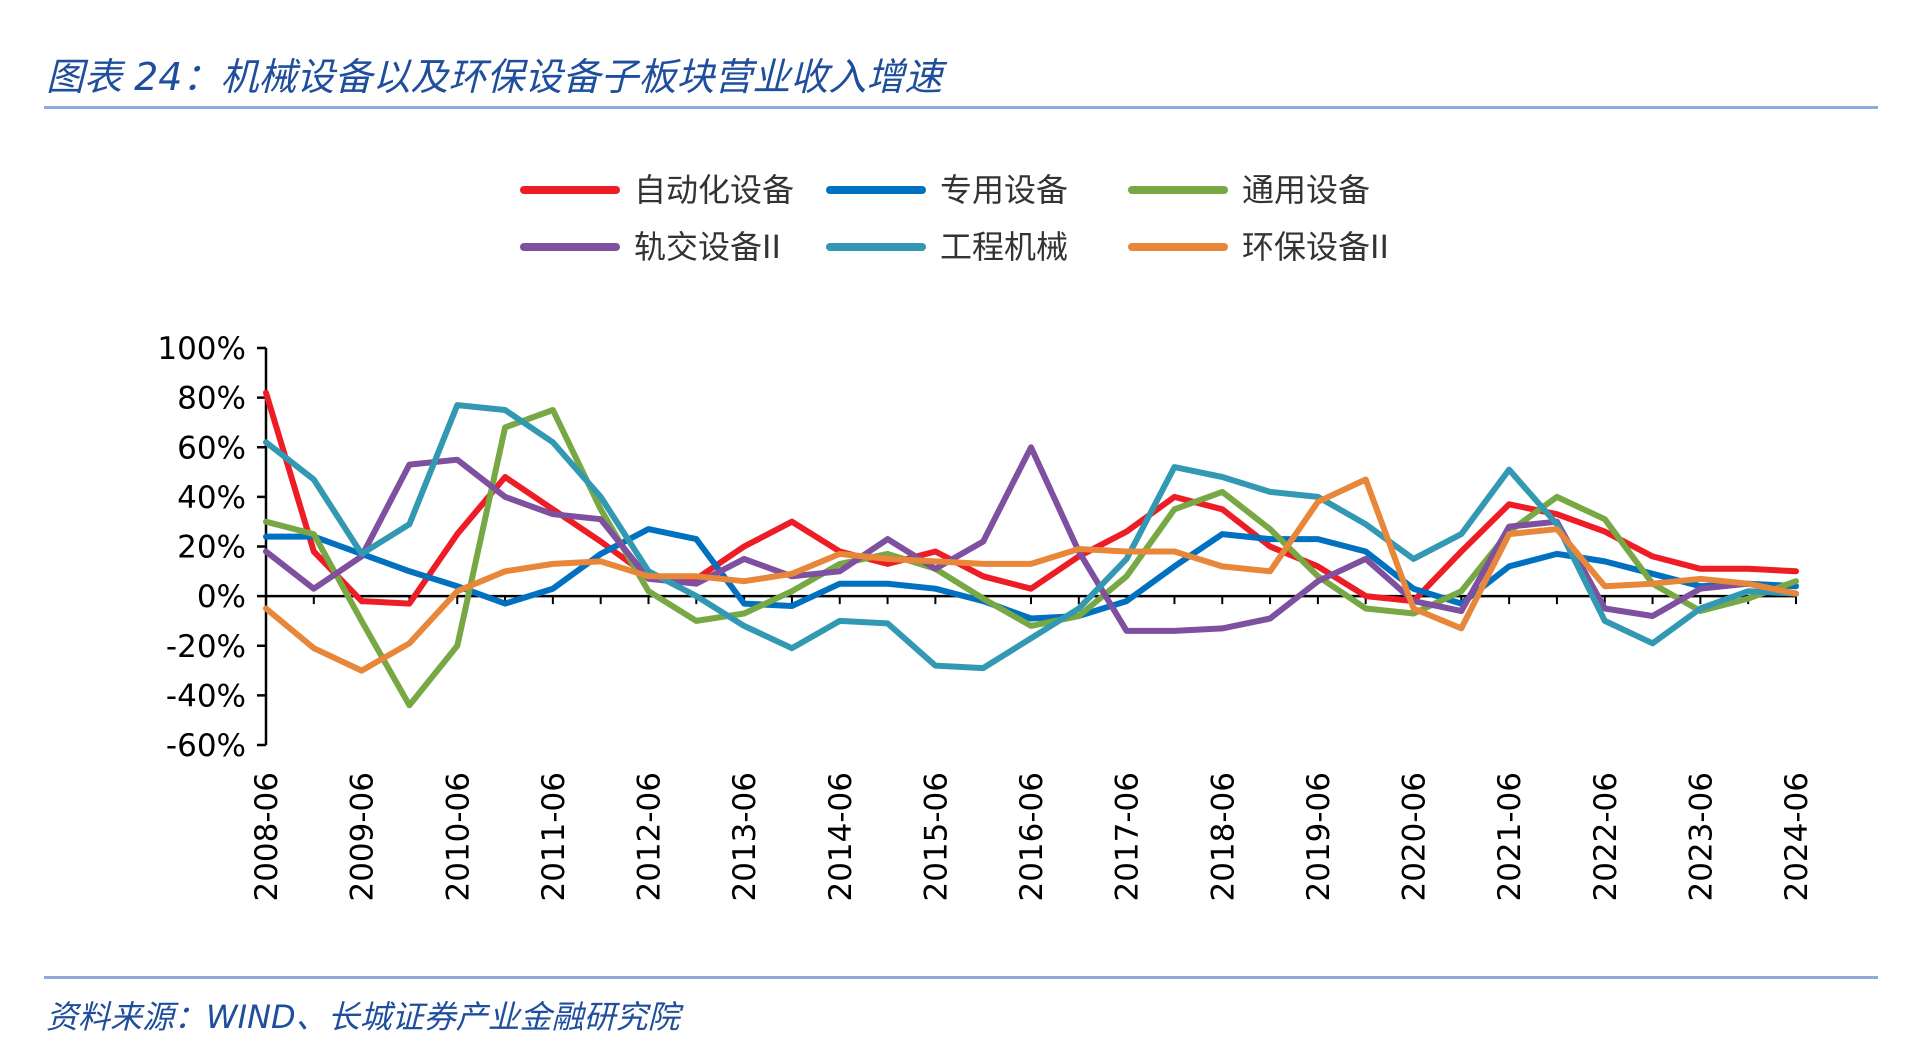  Describe the element at coordinates (1032, 837) in the screenshot. I see `x-tick-label: 2016-06` at that location.